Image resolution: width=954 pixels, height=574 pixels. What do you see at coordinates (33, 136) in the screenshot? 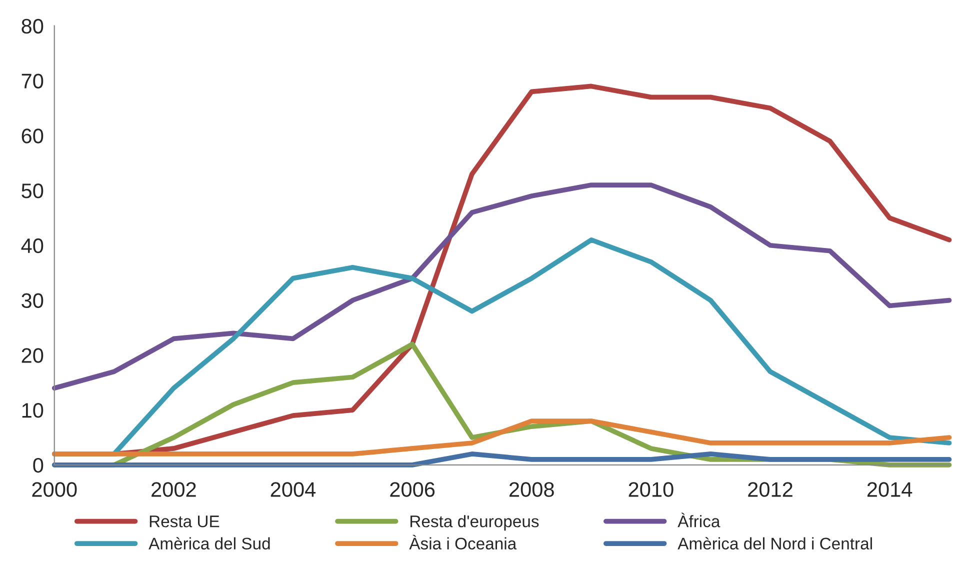
I see `y-tick-label: 60` at bounding box center [33, 136].